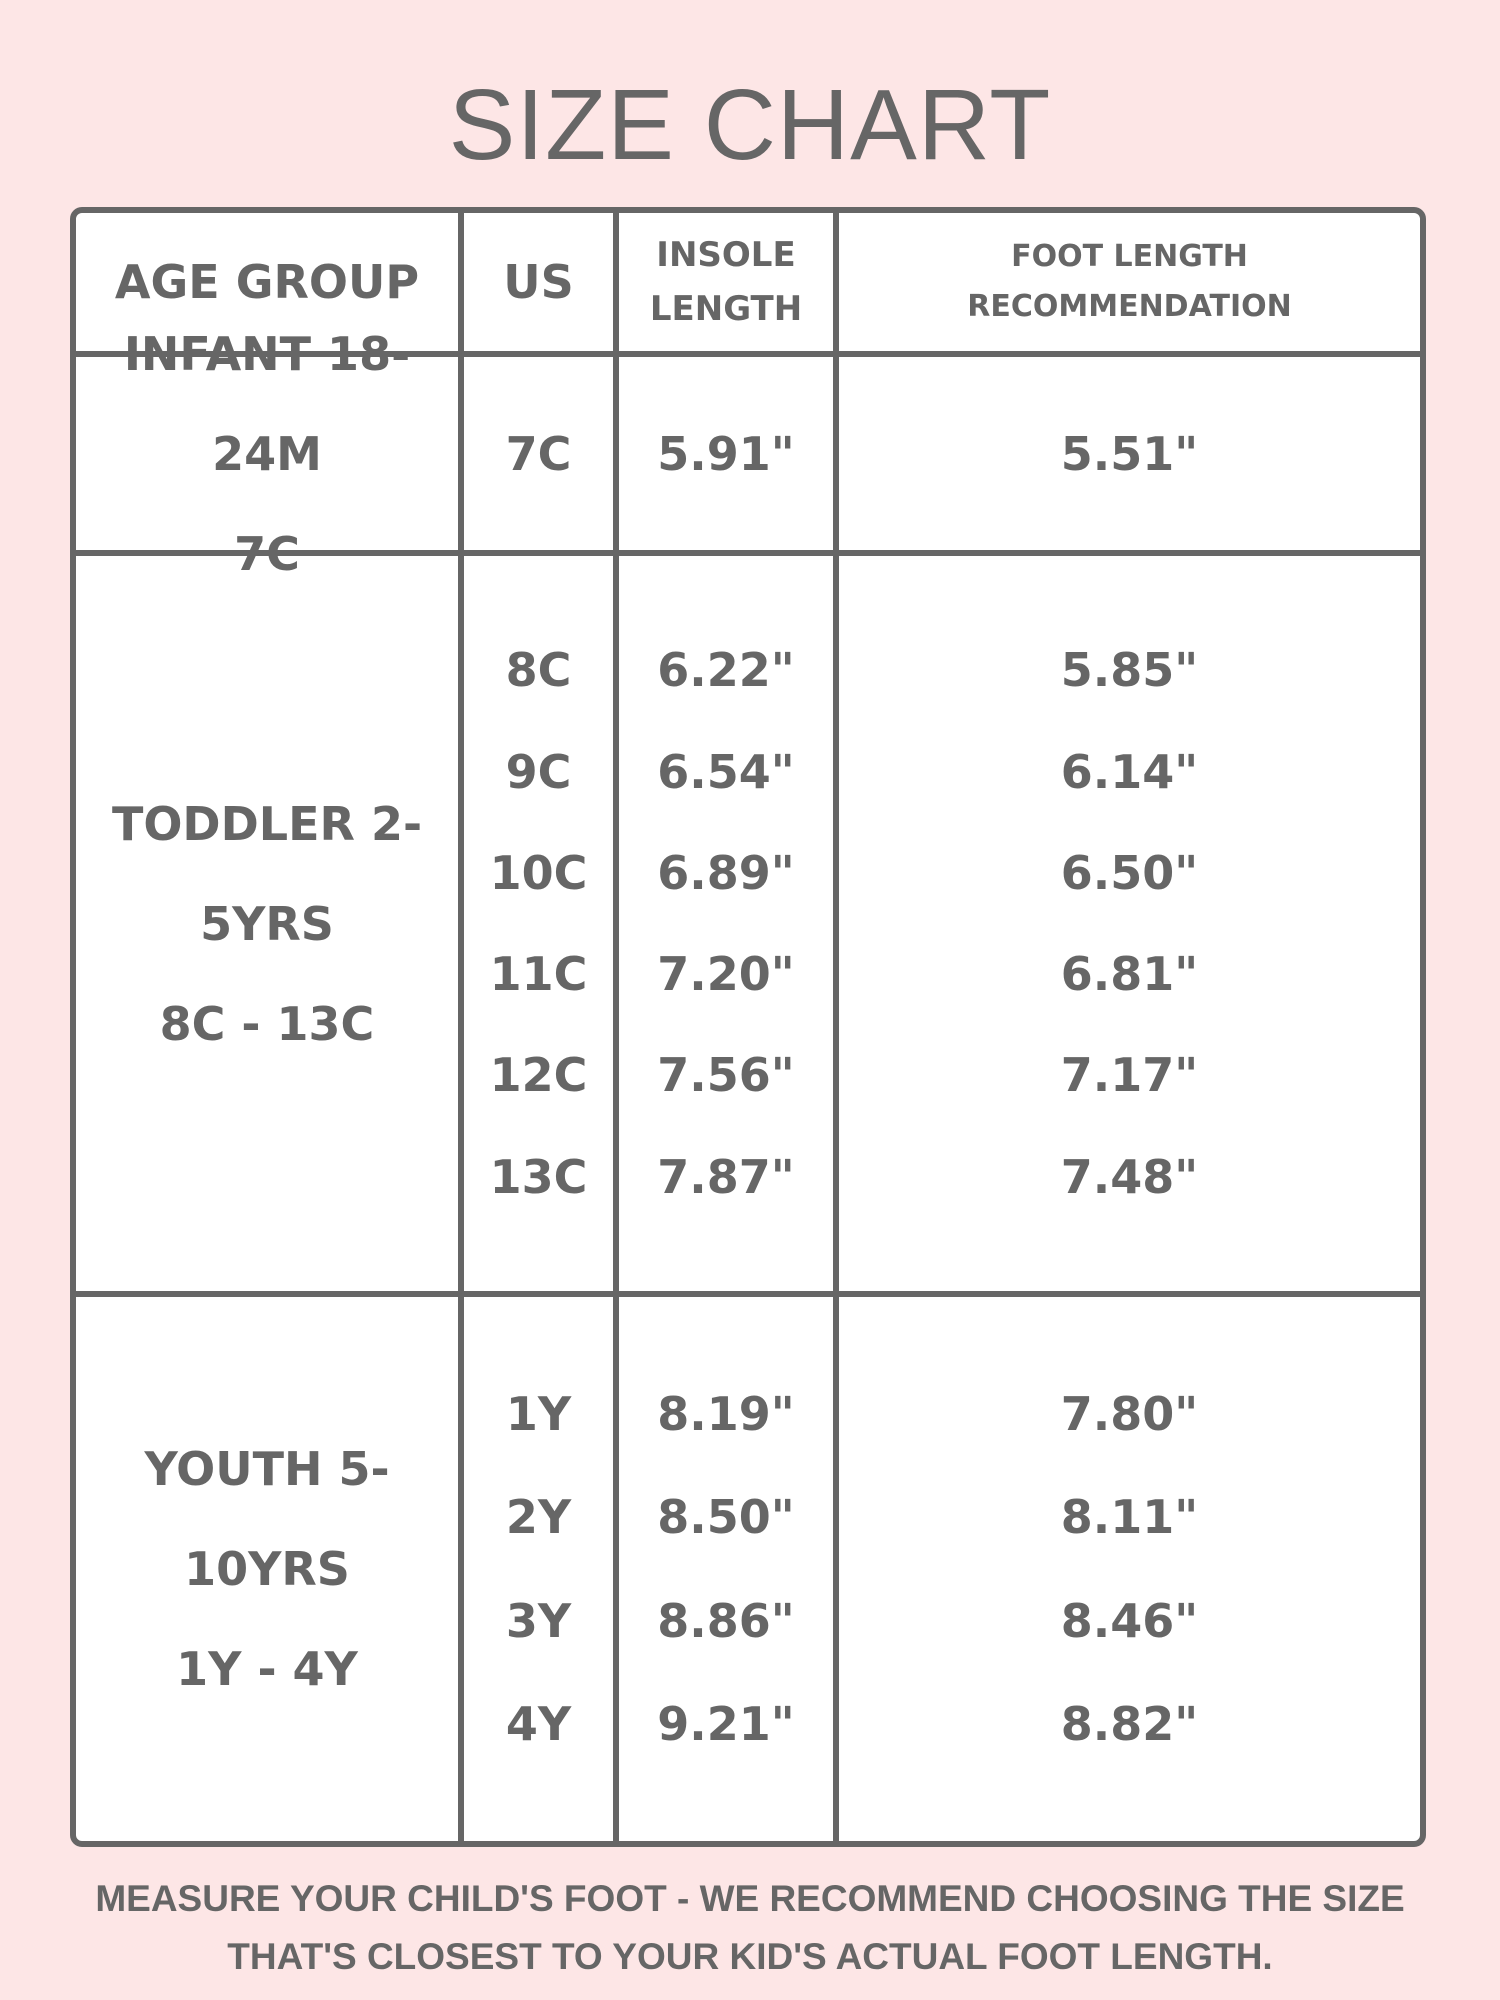 The image size is (1500, 2000). Describe the element at coordinates (538, 1517) in the screenshot. I see `us-value: 2Y` at that location.